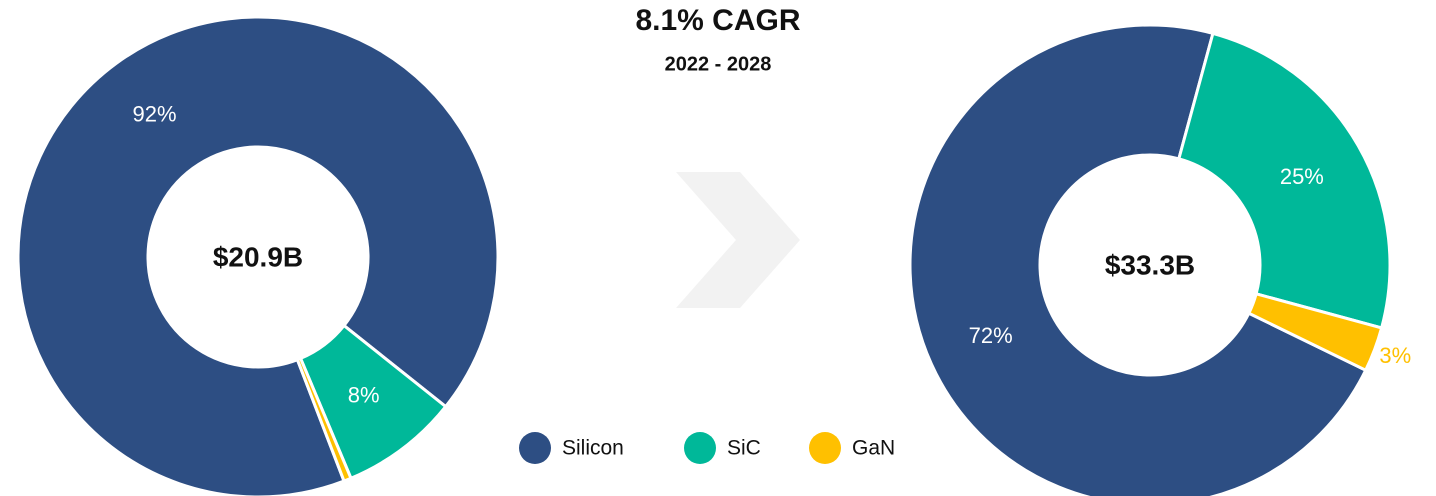 This screenshot has height=496, width=1436. Describe the element at coordinates (1395, 355) in the screenshot. I see `data-label: 3%` at that location.